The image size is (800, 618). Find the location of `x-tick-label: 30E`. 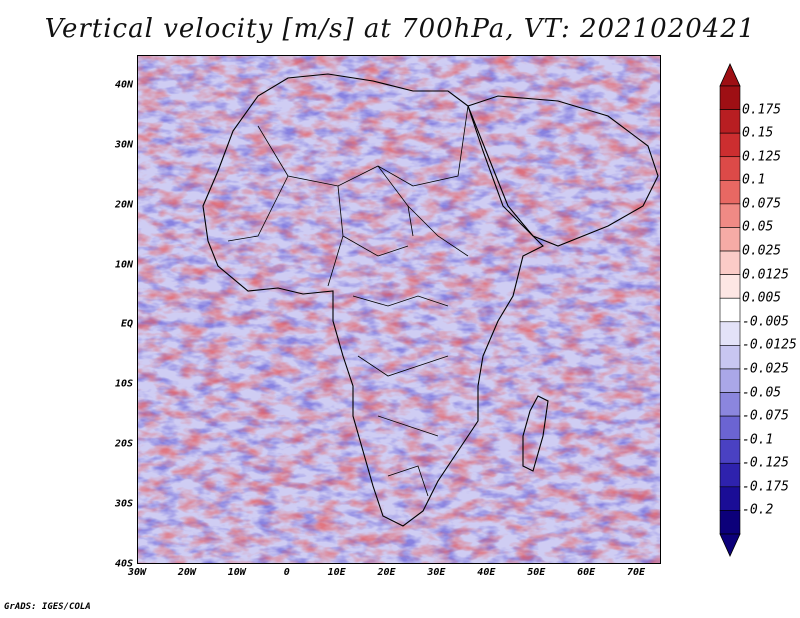

x-tick-label: 30E is located at coordinates (436, 572).